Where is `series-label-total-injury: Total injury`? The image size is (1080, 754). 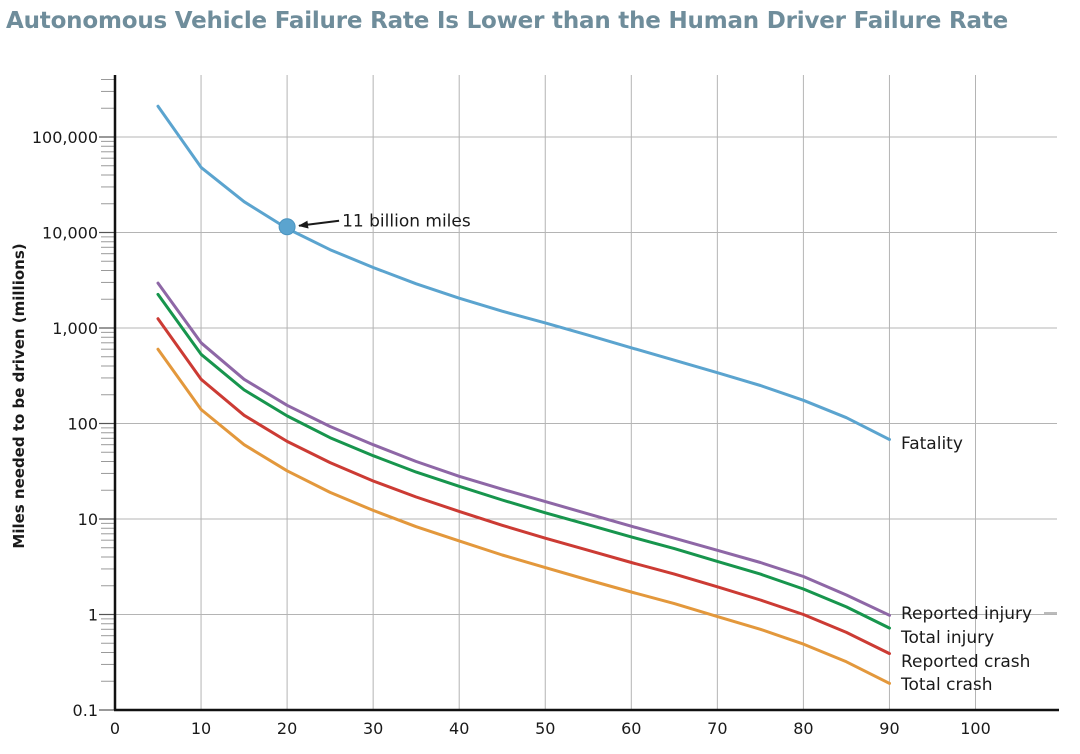
series-label-total-injury: Total injury is located at coordinates (947, 638).